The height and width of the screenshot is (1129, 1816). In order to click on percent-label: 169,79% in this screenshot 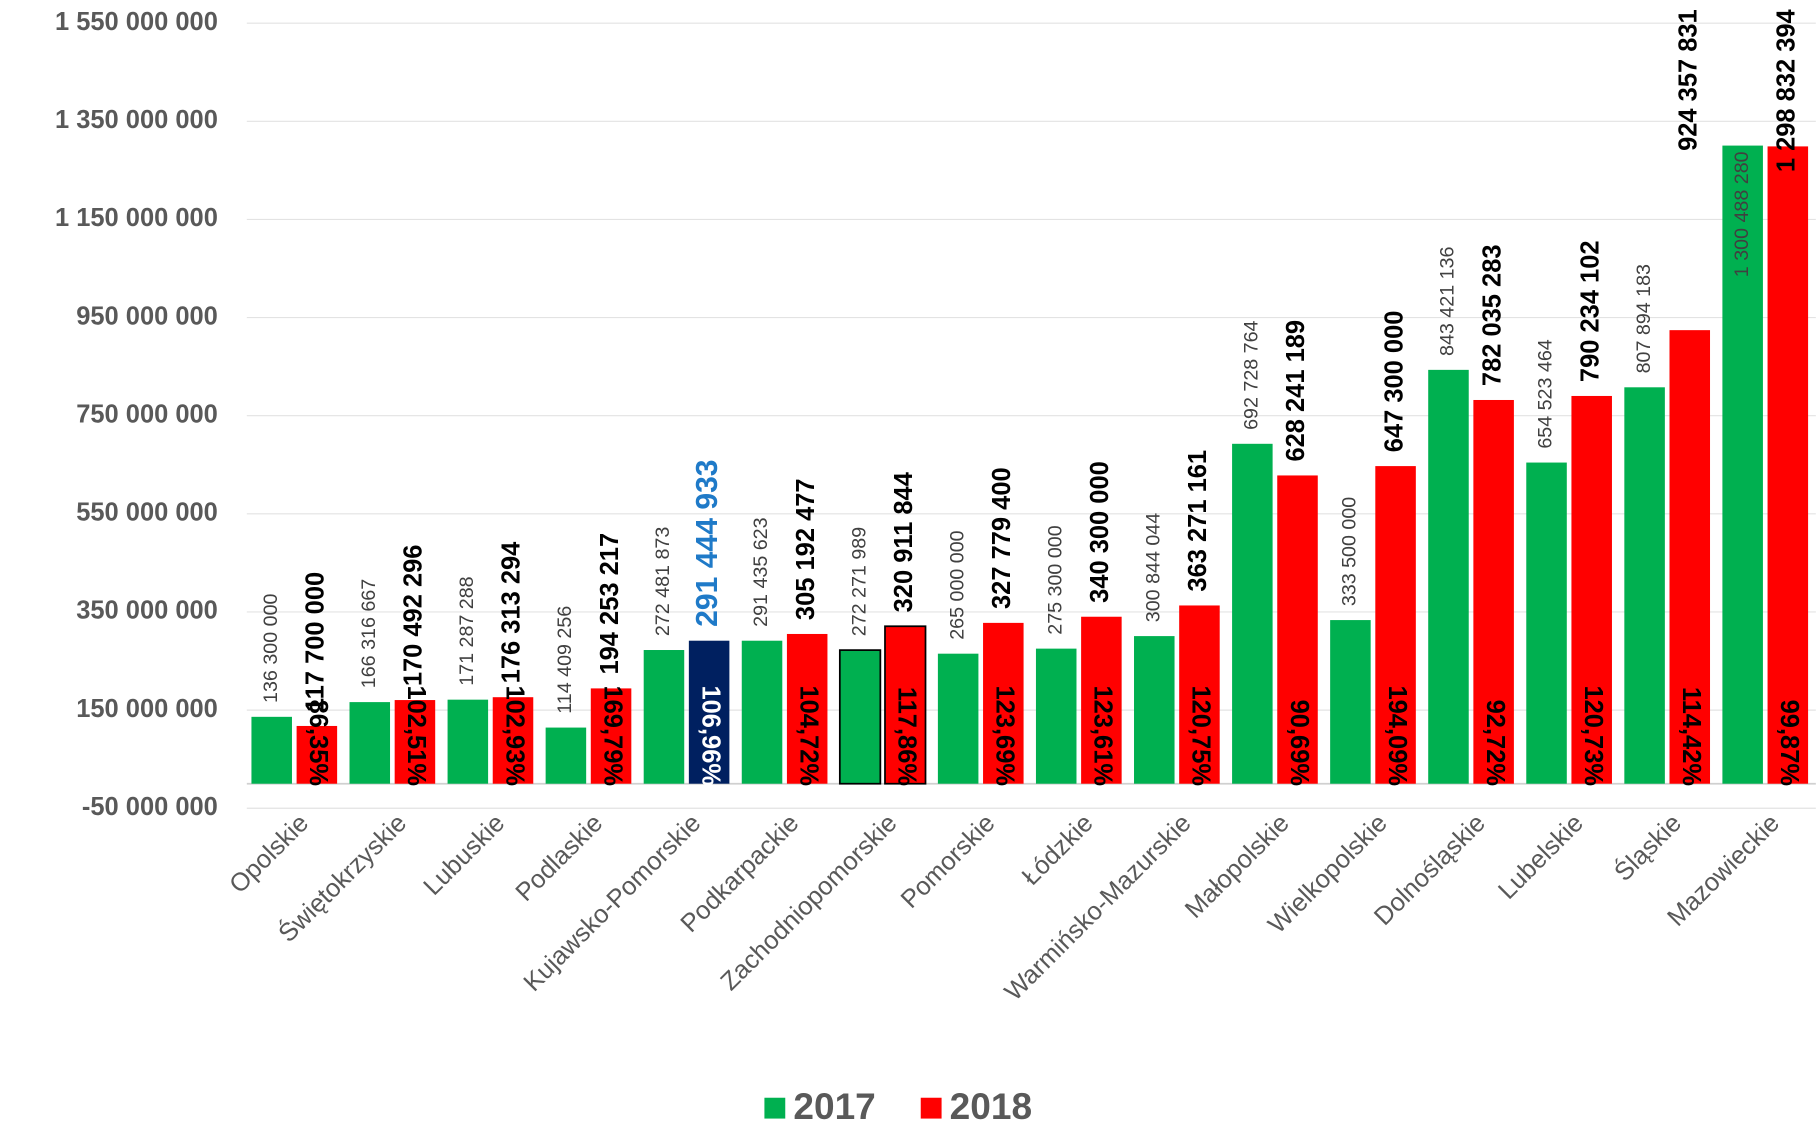, I will do `click(612, 735)`.